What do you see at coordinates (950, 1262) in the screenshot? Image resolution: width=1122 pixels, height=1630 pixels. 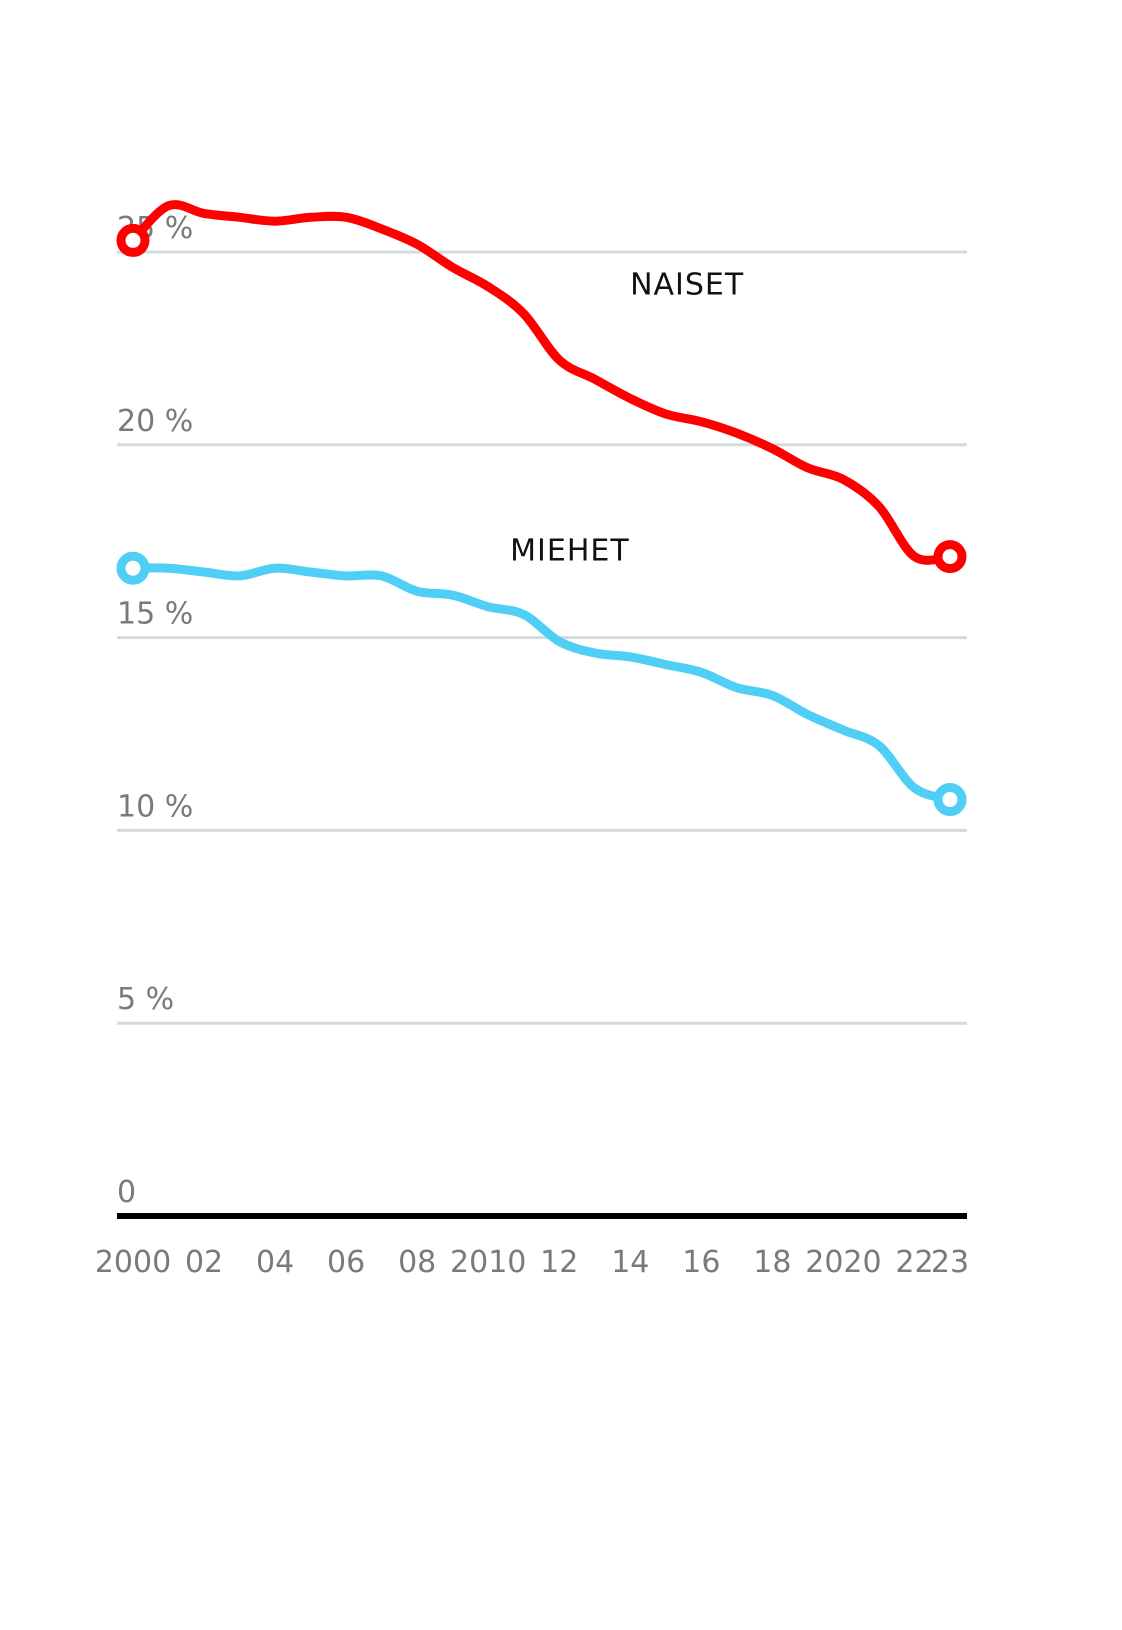 I see `x-tick-label: 23` at bounding box center [950, 1262].